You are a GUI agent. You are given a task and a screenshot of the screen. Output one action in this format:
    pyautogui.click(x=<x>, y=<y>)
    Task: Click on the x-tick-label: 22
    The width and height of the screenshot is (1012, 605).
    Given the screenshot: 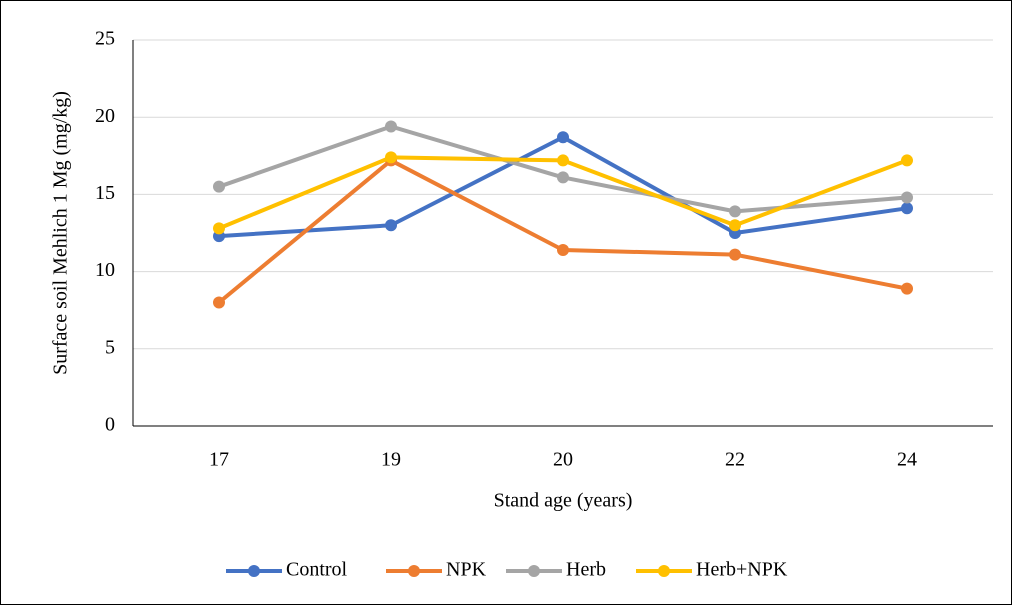 What is the action you would take?
    pyautogui.click(x=735, y=460)
    